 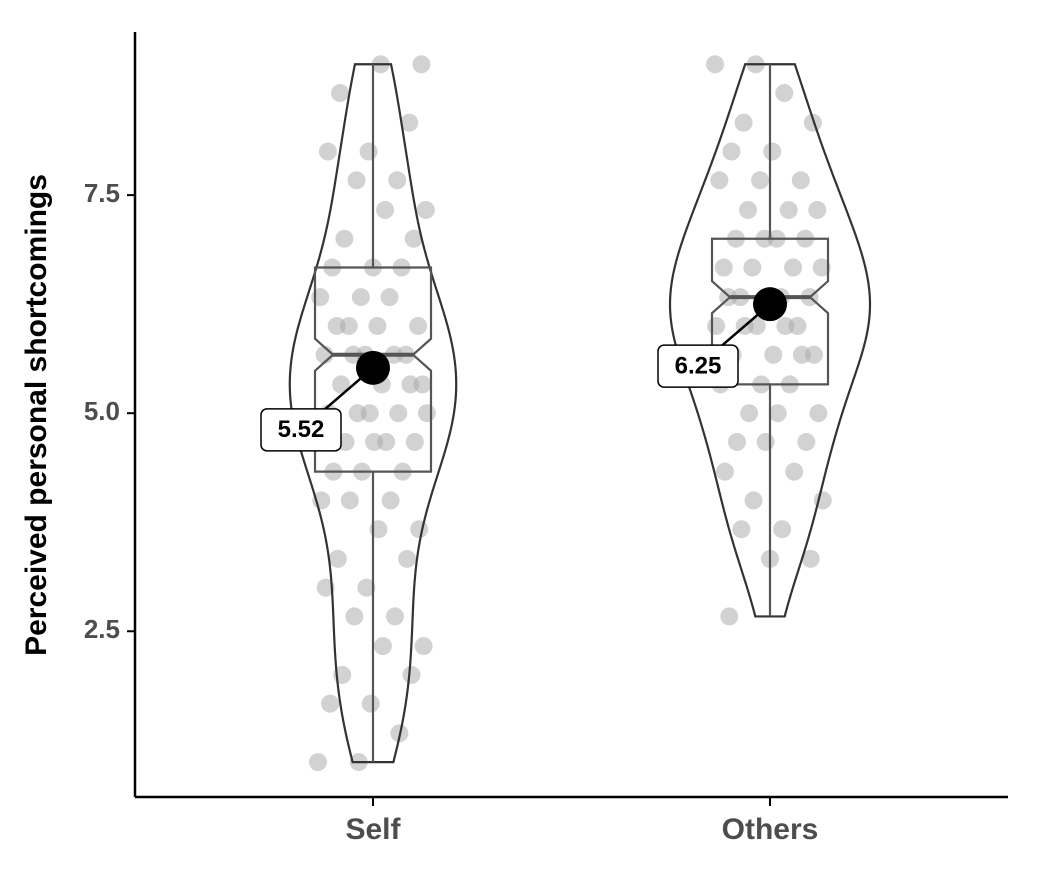 I want to click on y-tick-label: 7.5, so click(x=102, y=193).